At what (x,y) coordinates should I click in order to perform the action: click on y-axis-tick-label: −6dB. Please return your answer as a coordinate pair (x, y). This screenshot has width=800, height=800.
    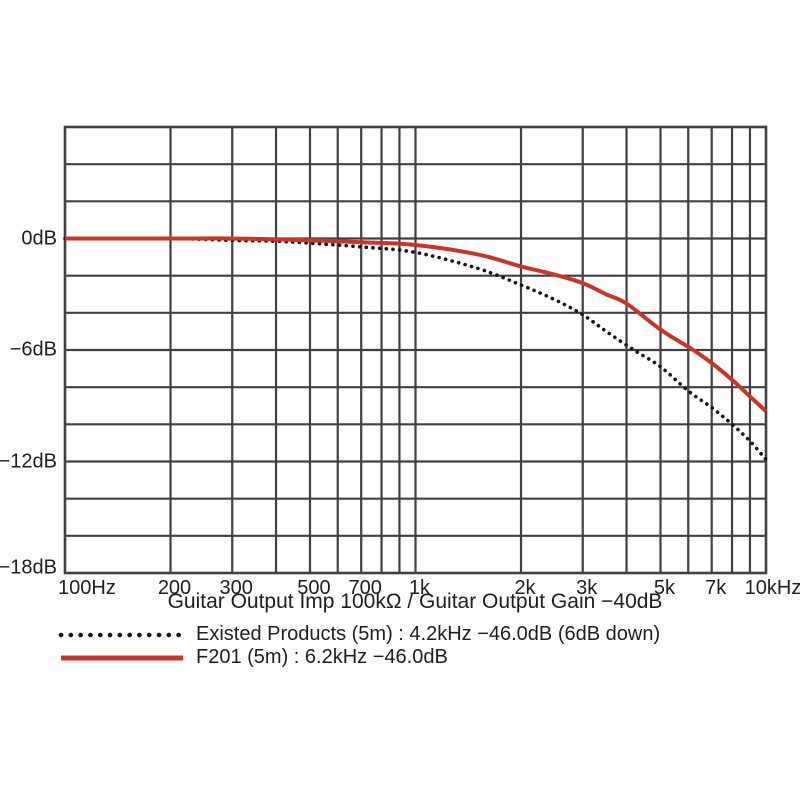
    Looking at the image, I should click on (33, 349).